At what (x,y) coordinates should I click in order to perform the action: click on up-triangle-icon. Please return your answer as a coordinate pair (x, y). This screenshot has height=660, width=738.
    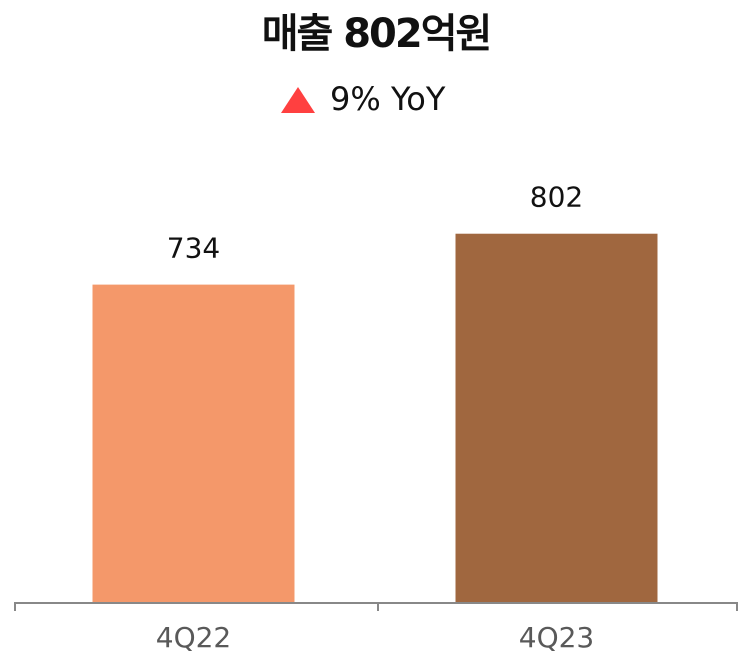
    Looking at the image, I should click on (298, 100).